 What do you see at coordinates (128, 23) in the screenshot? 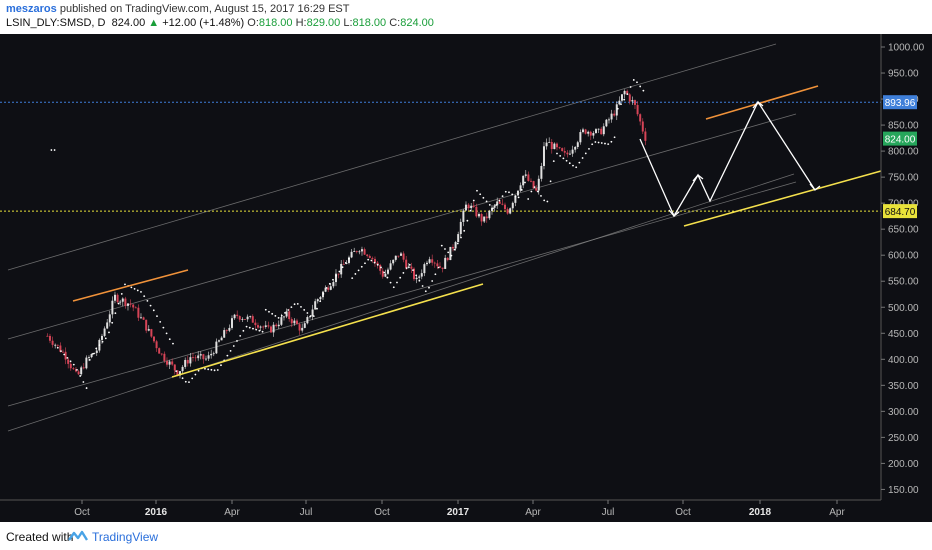
I see `last-price: 824.00` at bounding box center [128, 23].